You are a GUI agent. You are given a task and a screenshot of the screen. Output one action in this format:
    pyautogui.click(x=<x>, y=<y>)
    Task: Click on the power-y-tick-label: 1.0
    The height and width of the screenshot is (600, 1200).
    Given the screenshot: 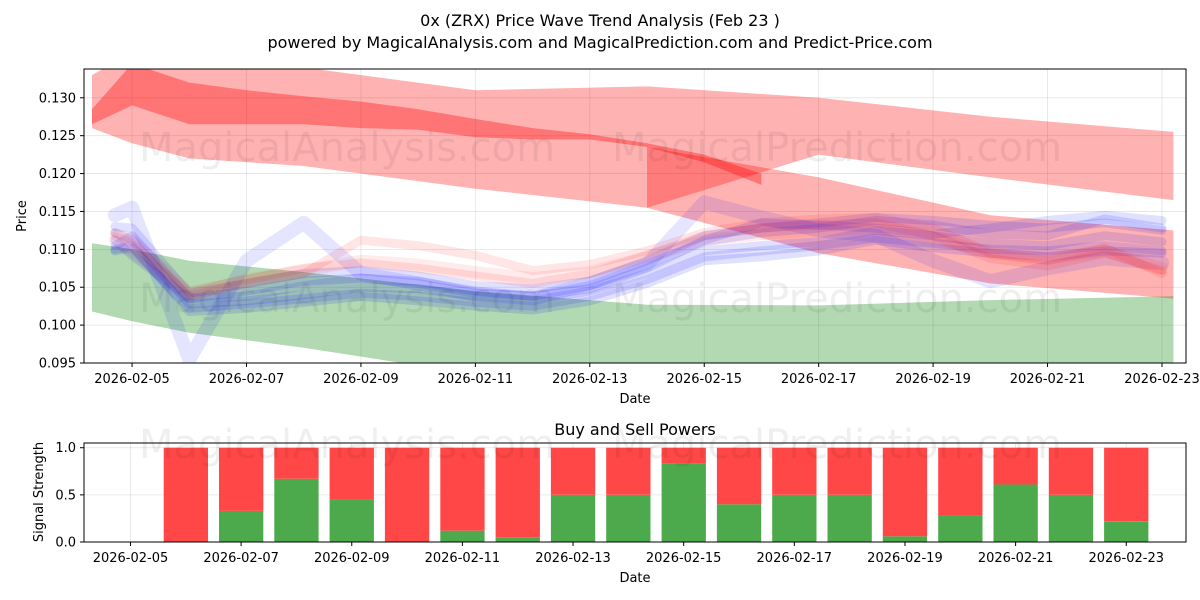 What is the action you would take?
    pyautogui.click(x=65, y=448)
    